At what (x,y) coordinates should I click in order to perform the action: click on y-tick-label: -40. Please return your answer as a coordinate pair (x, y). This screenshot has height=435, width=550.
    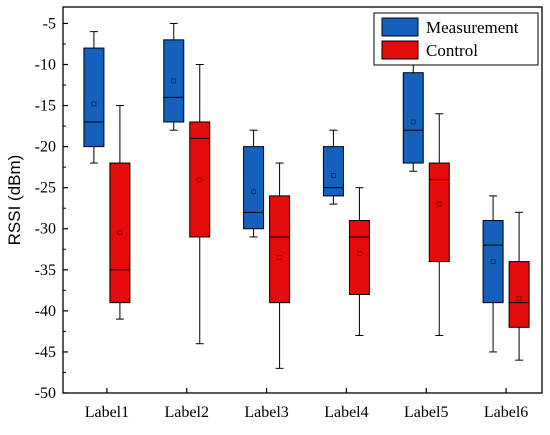
    Looking at the image, I should click on (45, 311).